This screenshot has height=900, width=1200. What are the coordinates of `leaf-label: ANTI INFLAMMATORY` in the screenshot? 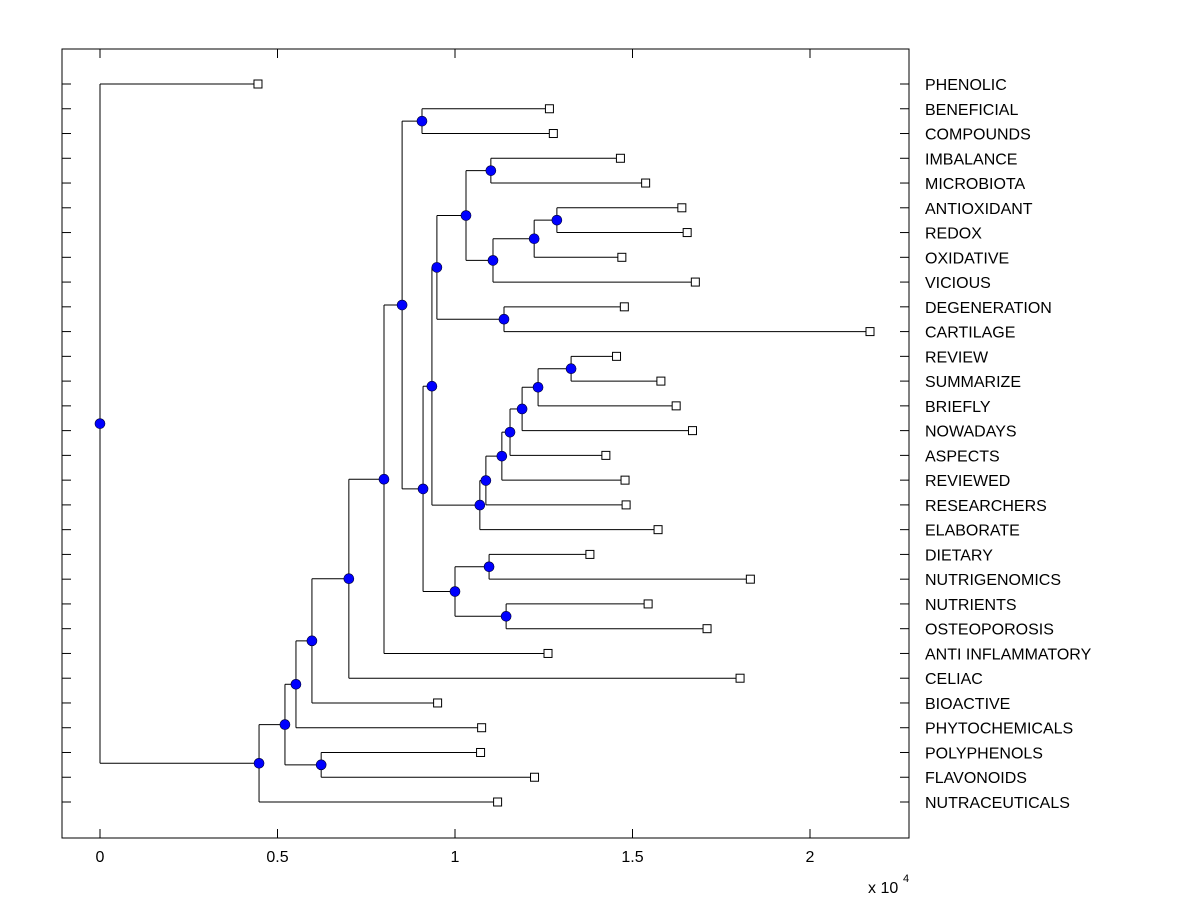 It's located at (1008, 654).